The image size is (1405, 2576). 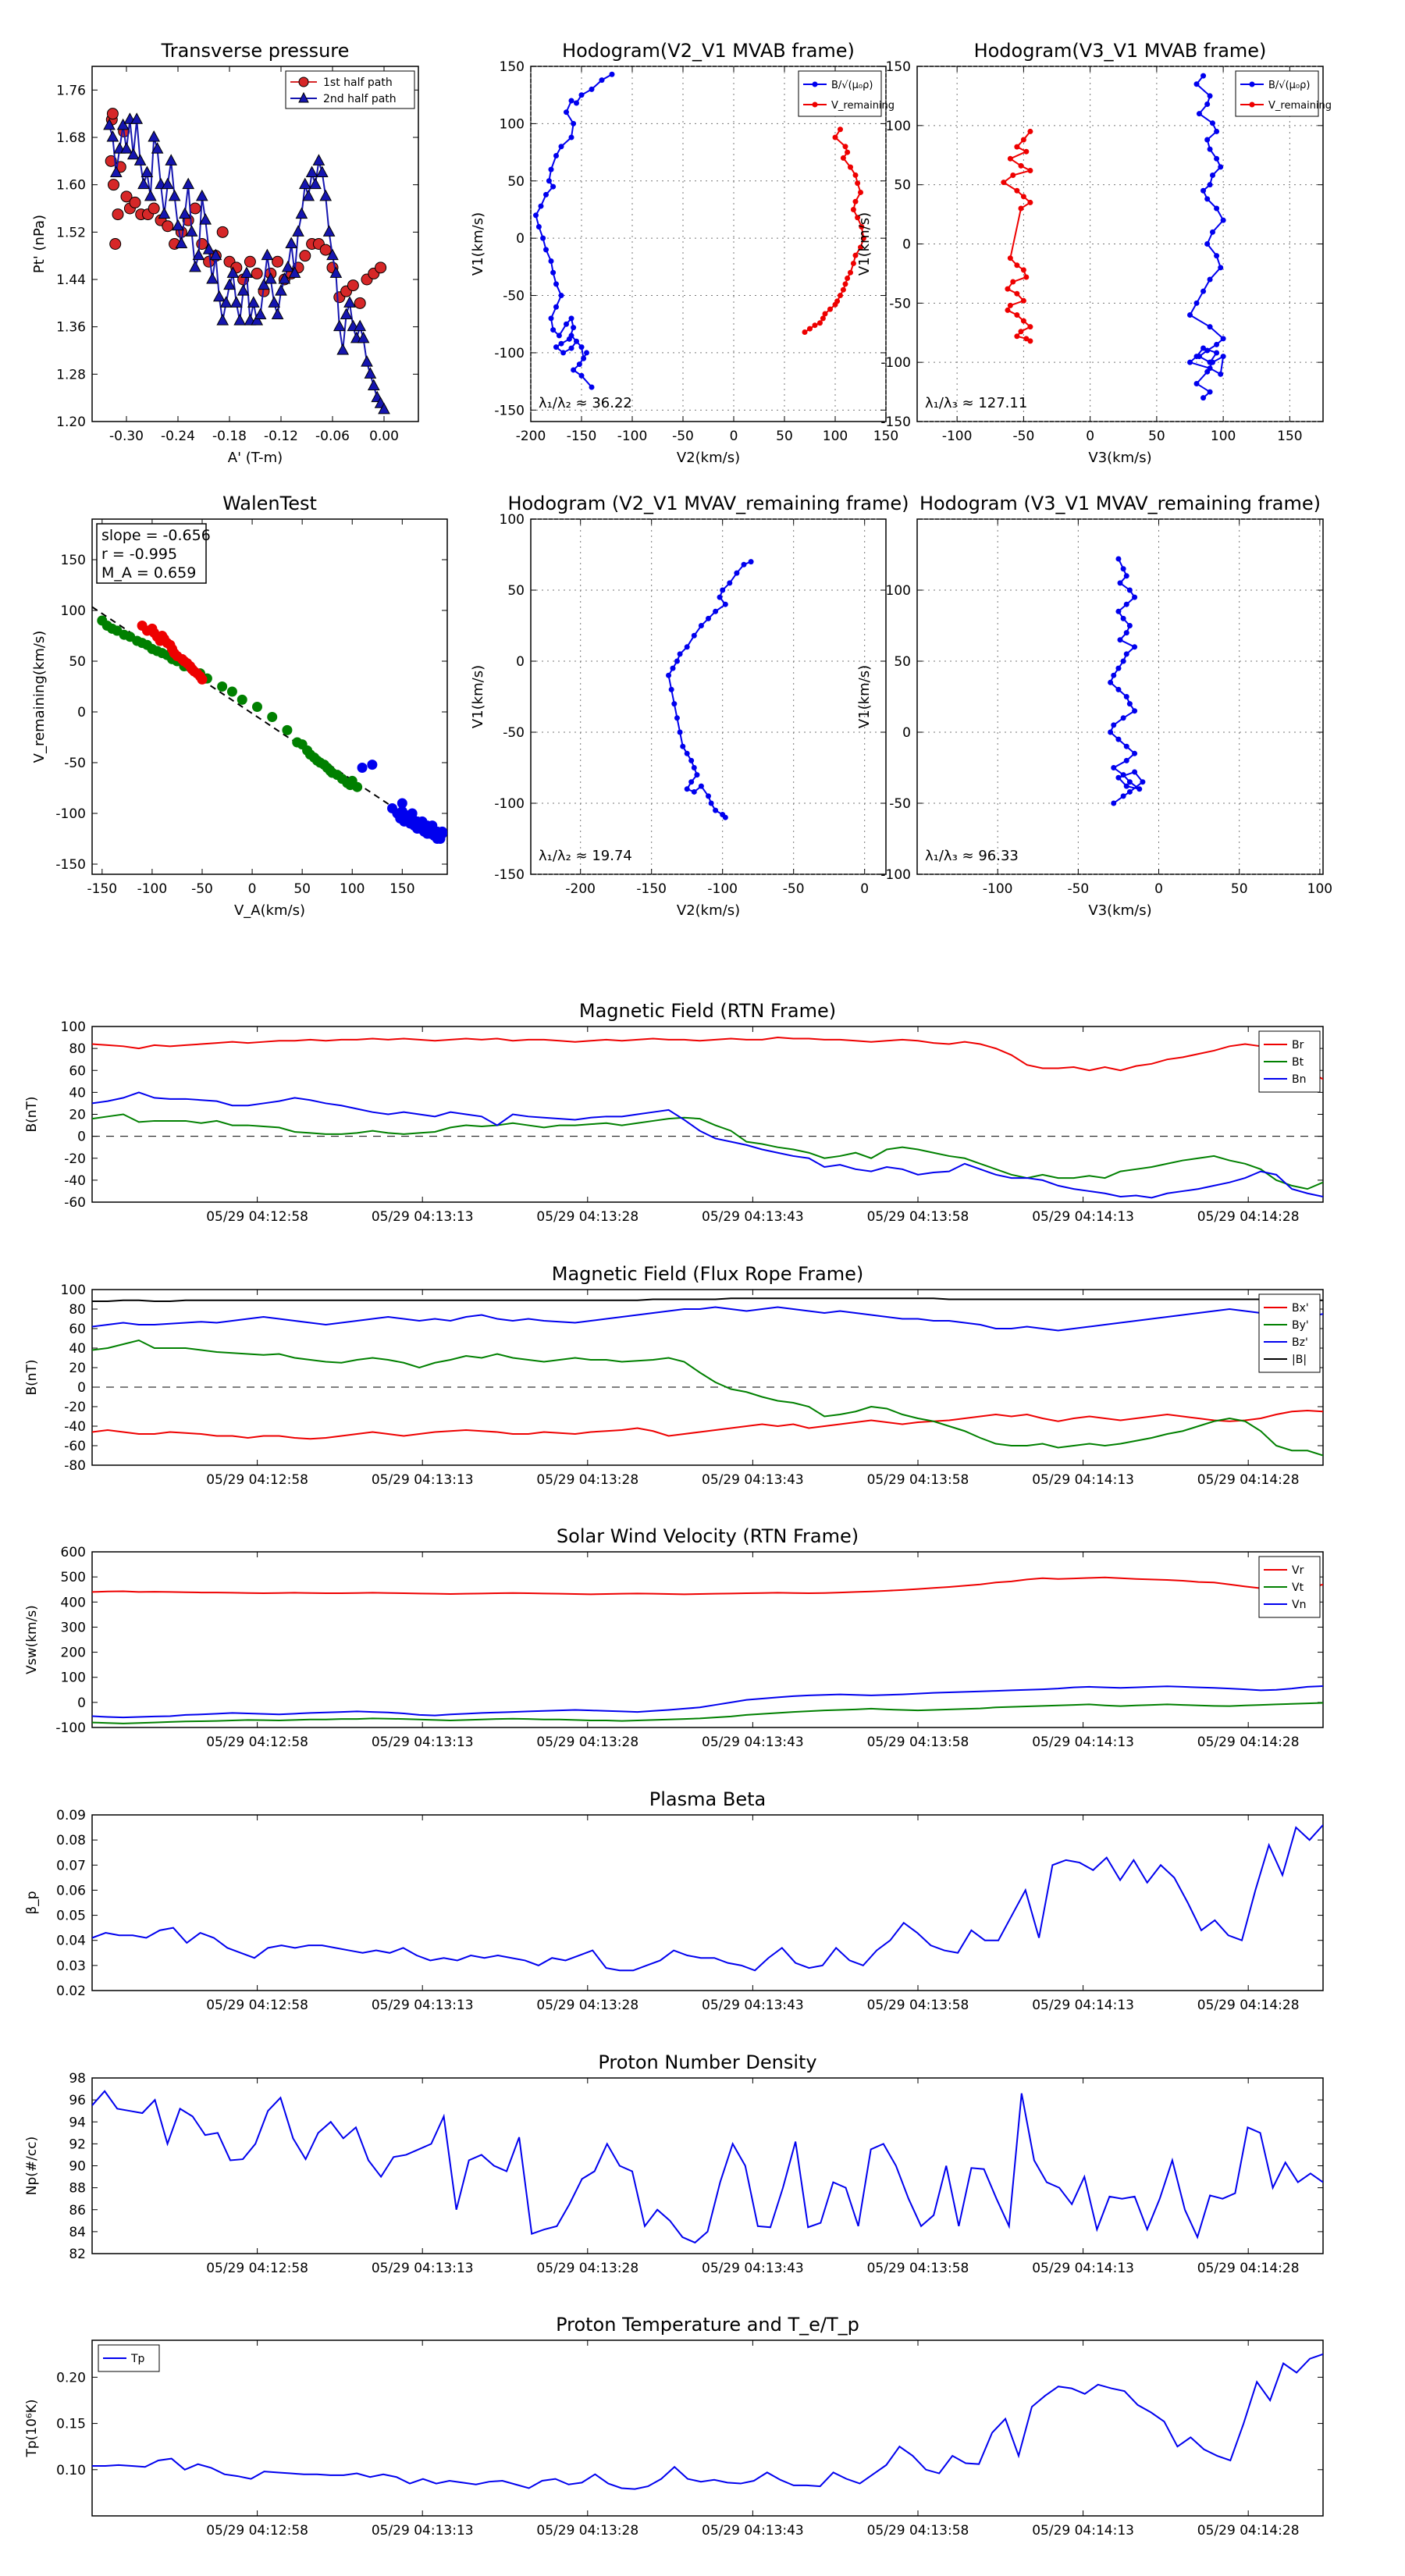 I want to click on series-line-Vn, so click(x=708, y=1702).